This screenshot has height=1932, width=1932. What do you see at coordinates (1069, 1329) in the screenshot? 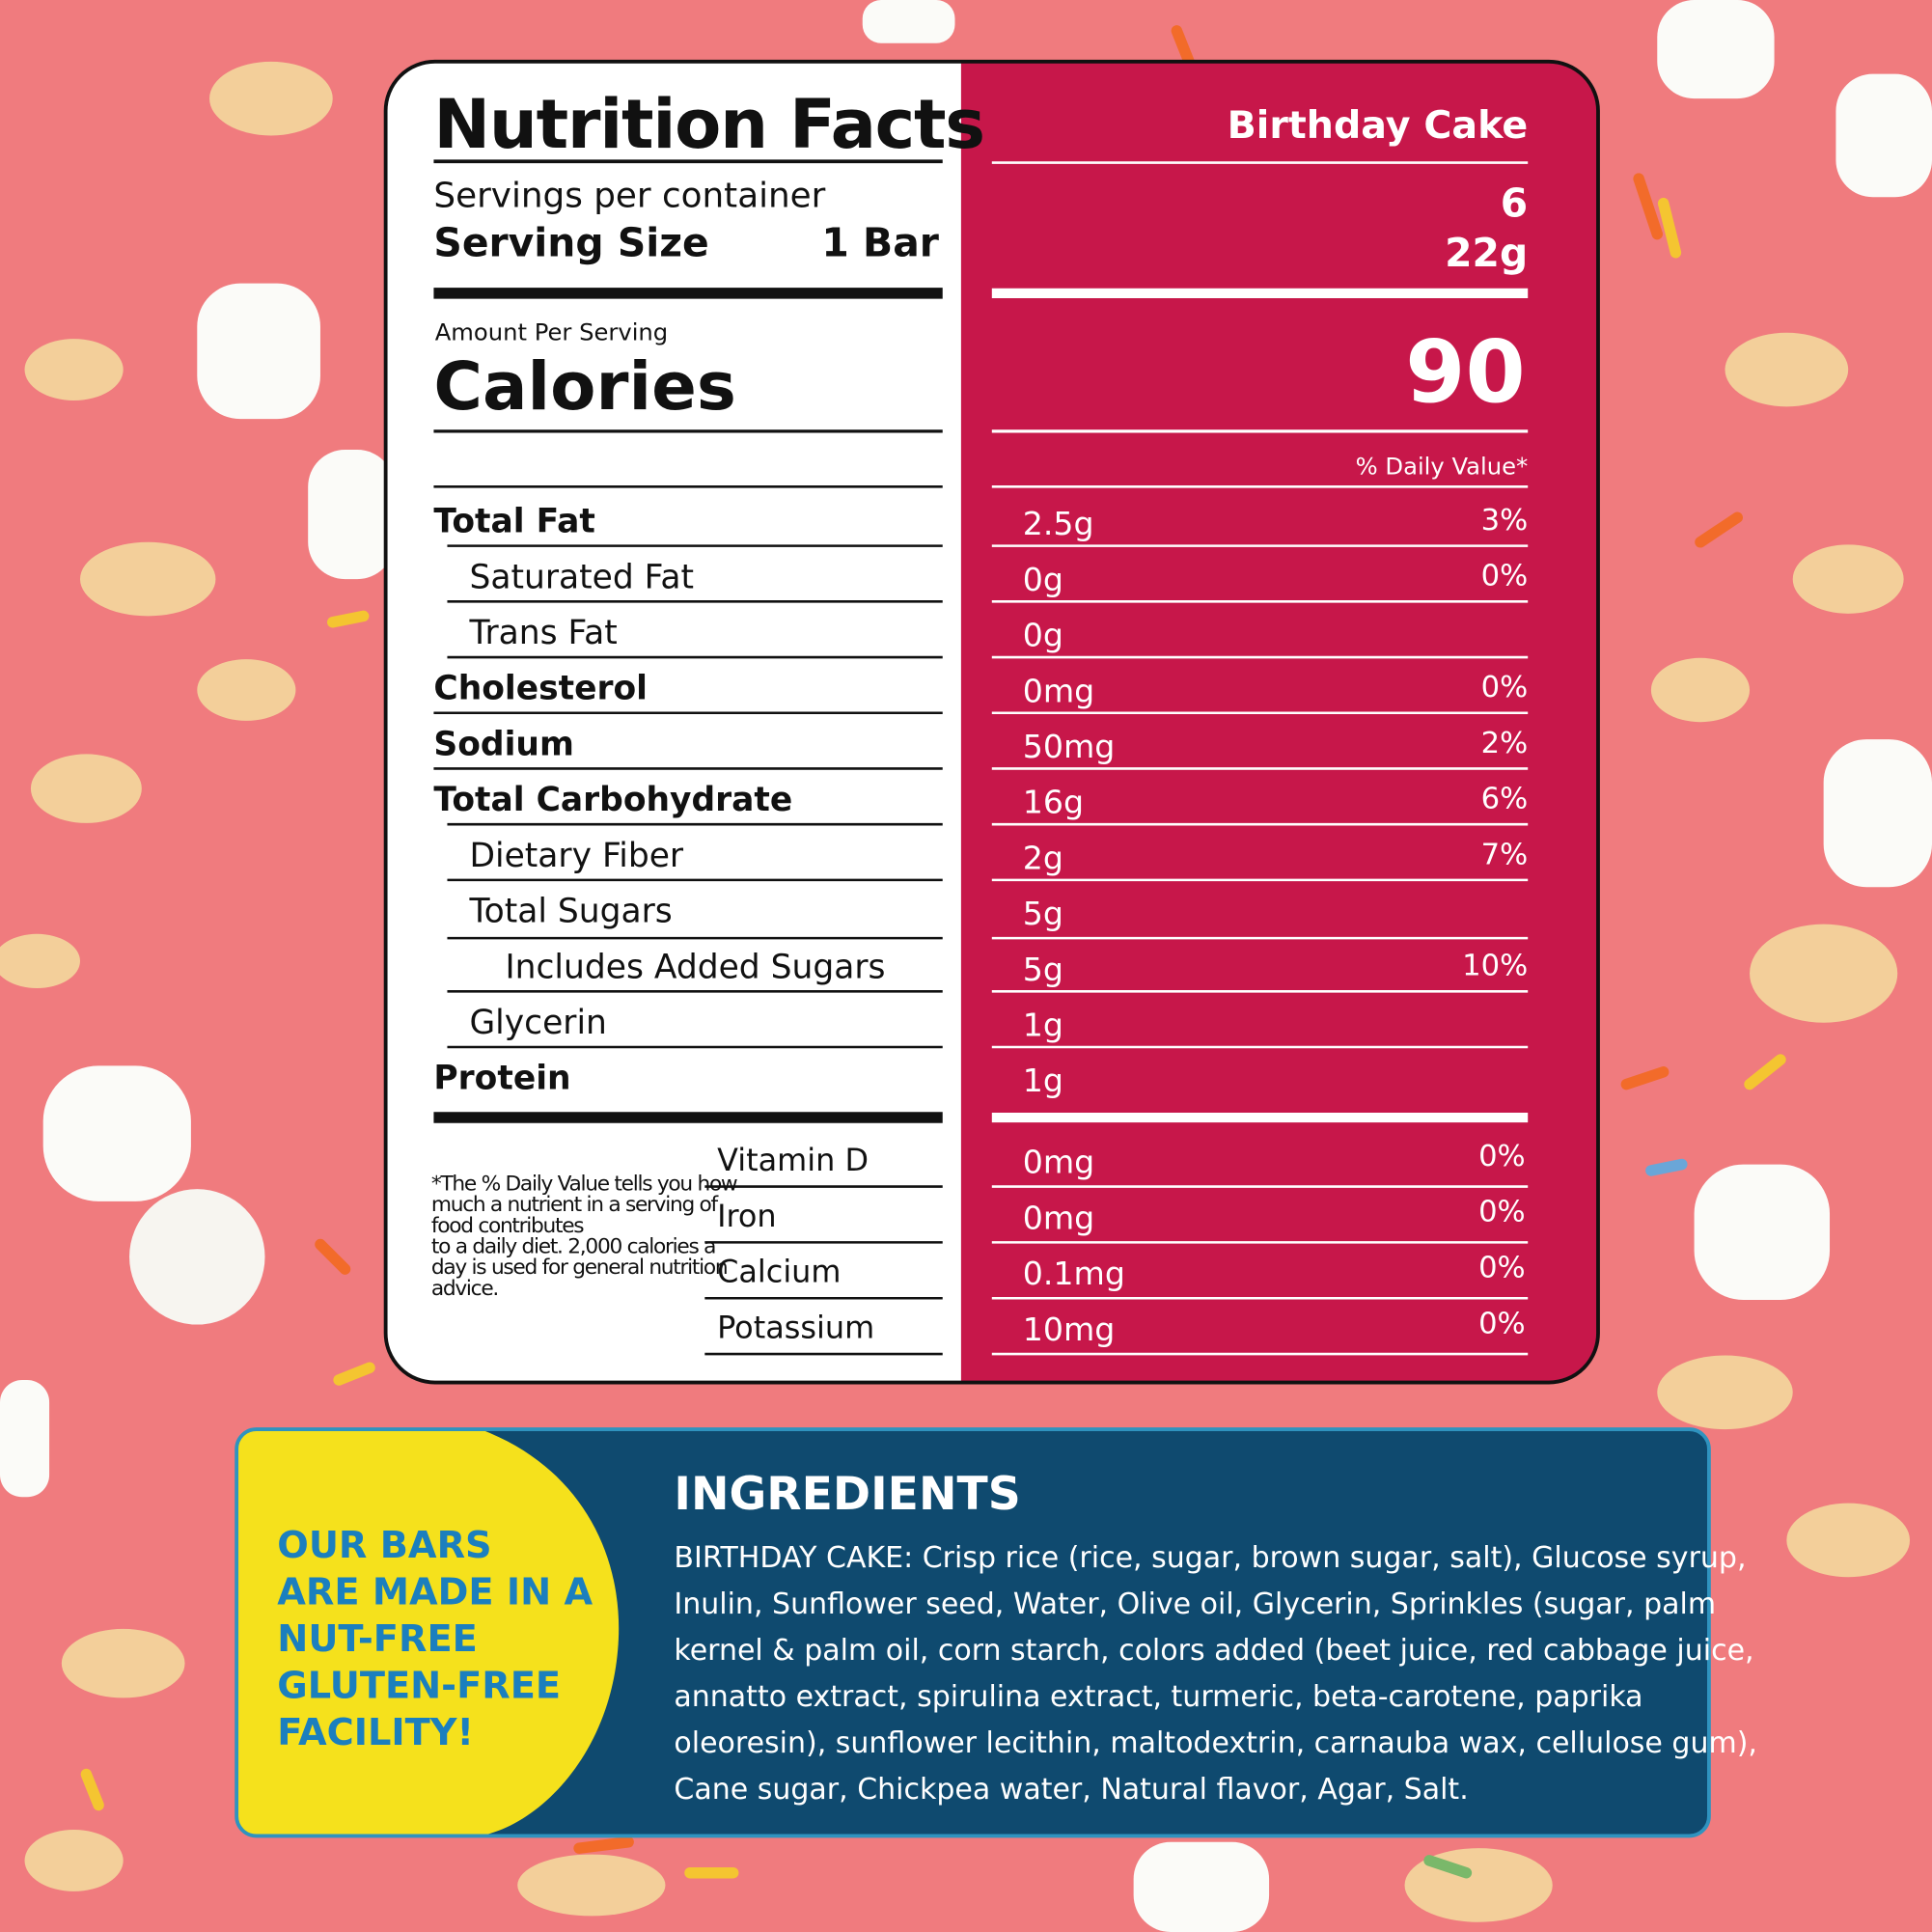
I see `vitamin-amount: 10mg` at bounding box center [1069, 1329].